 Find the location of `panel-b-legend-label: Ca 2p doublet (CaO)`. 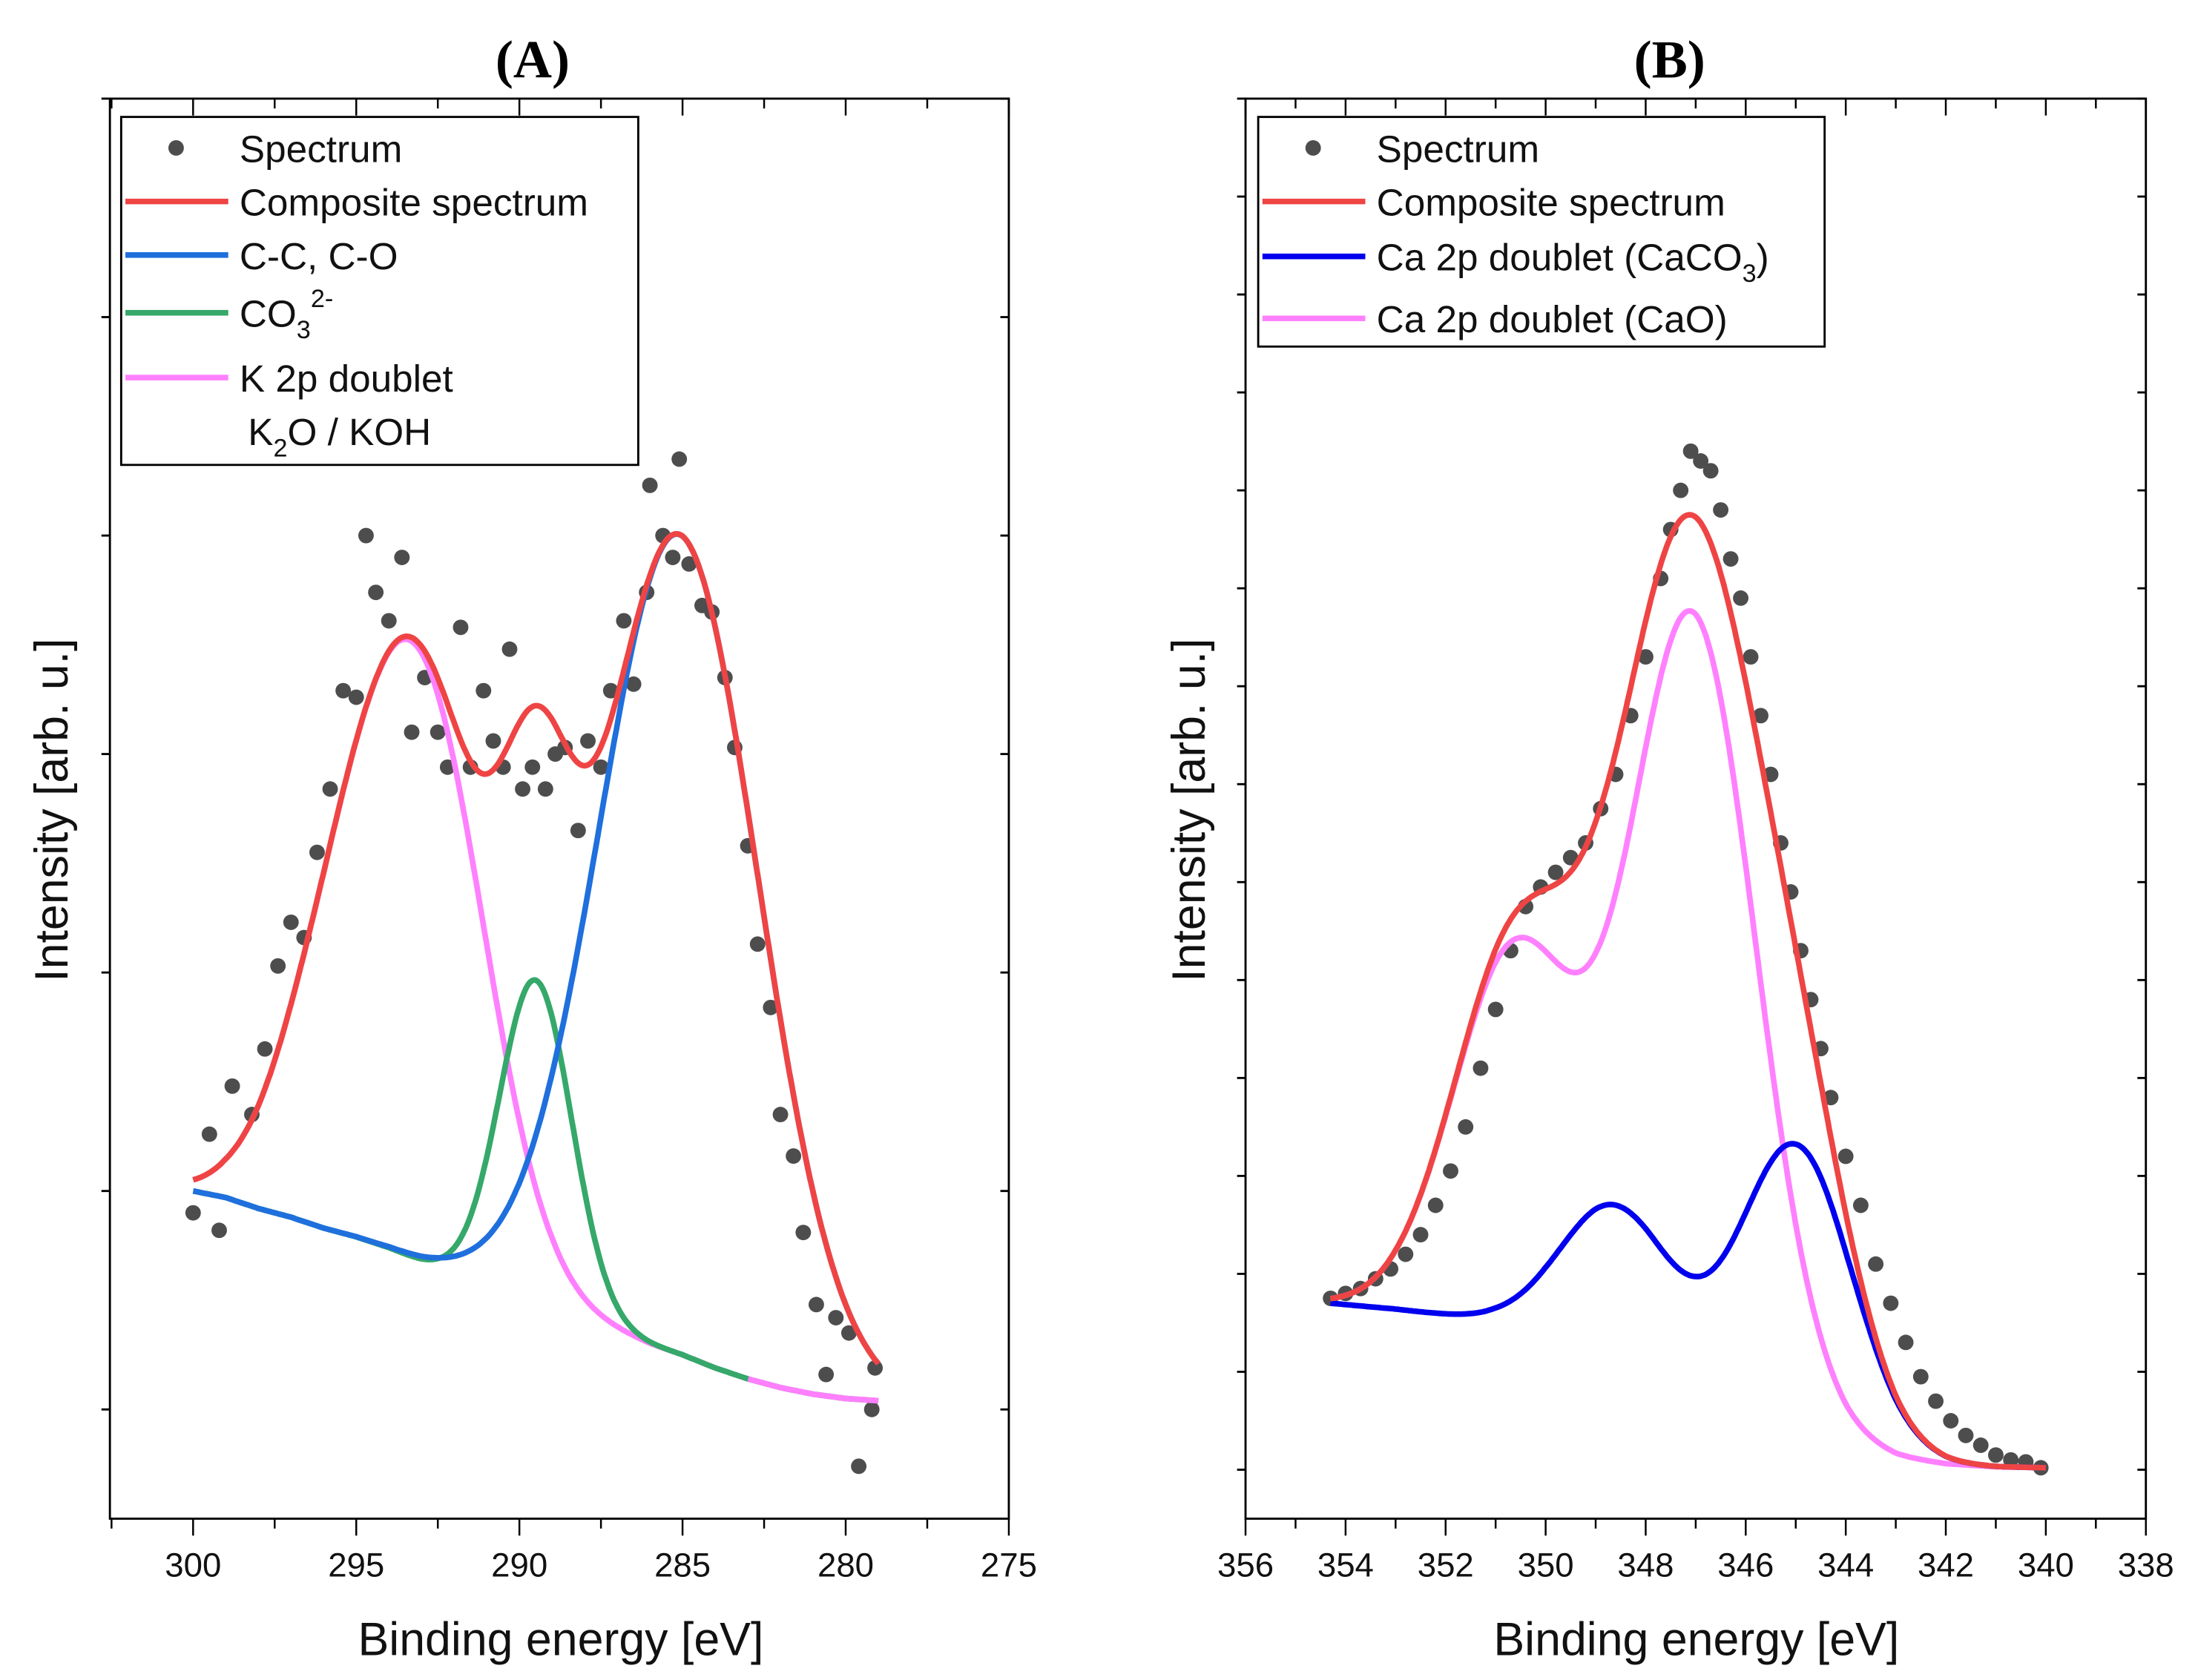

panel-b-legend-label: Ca 2p doublet (CaO) is located at coordinates (1552, 319).